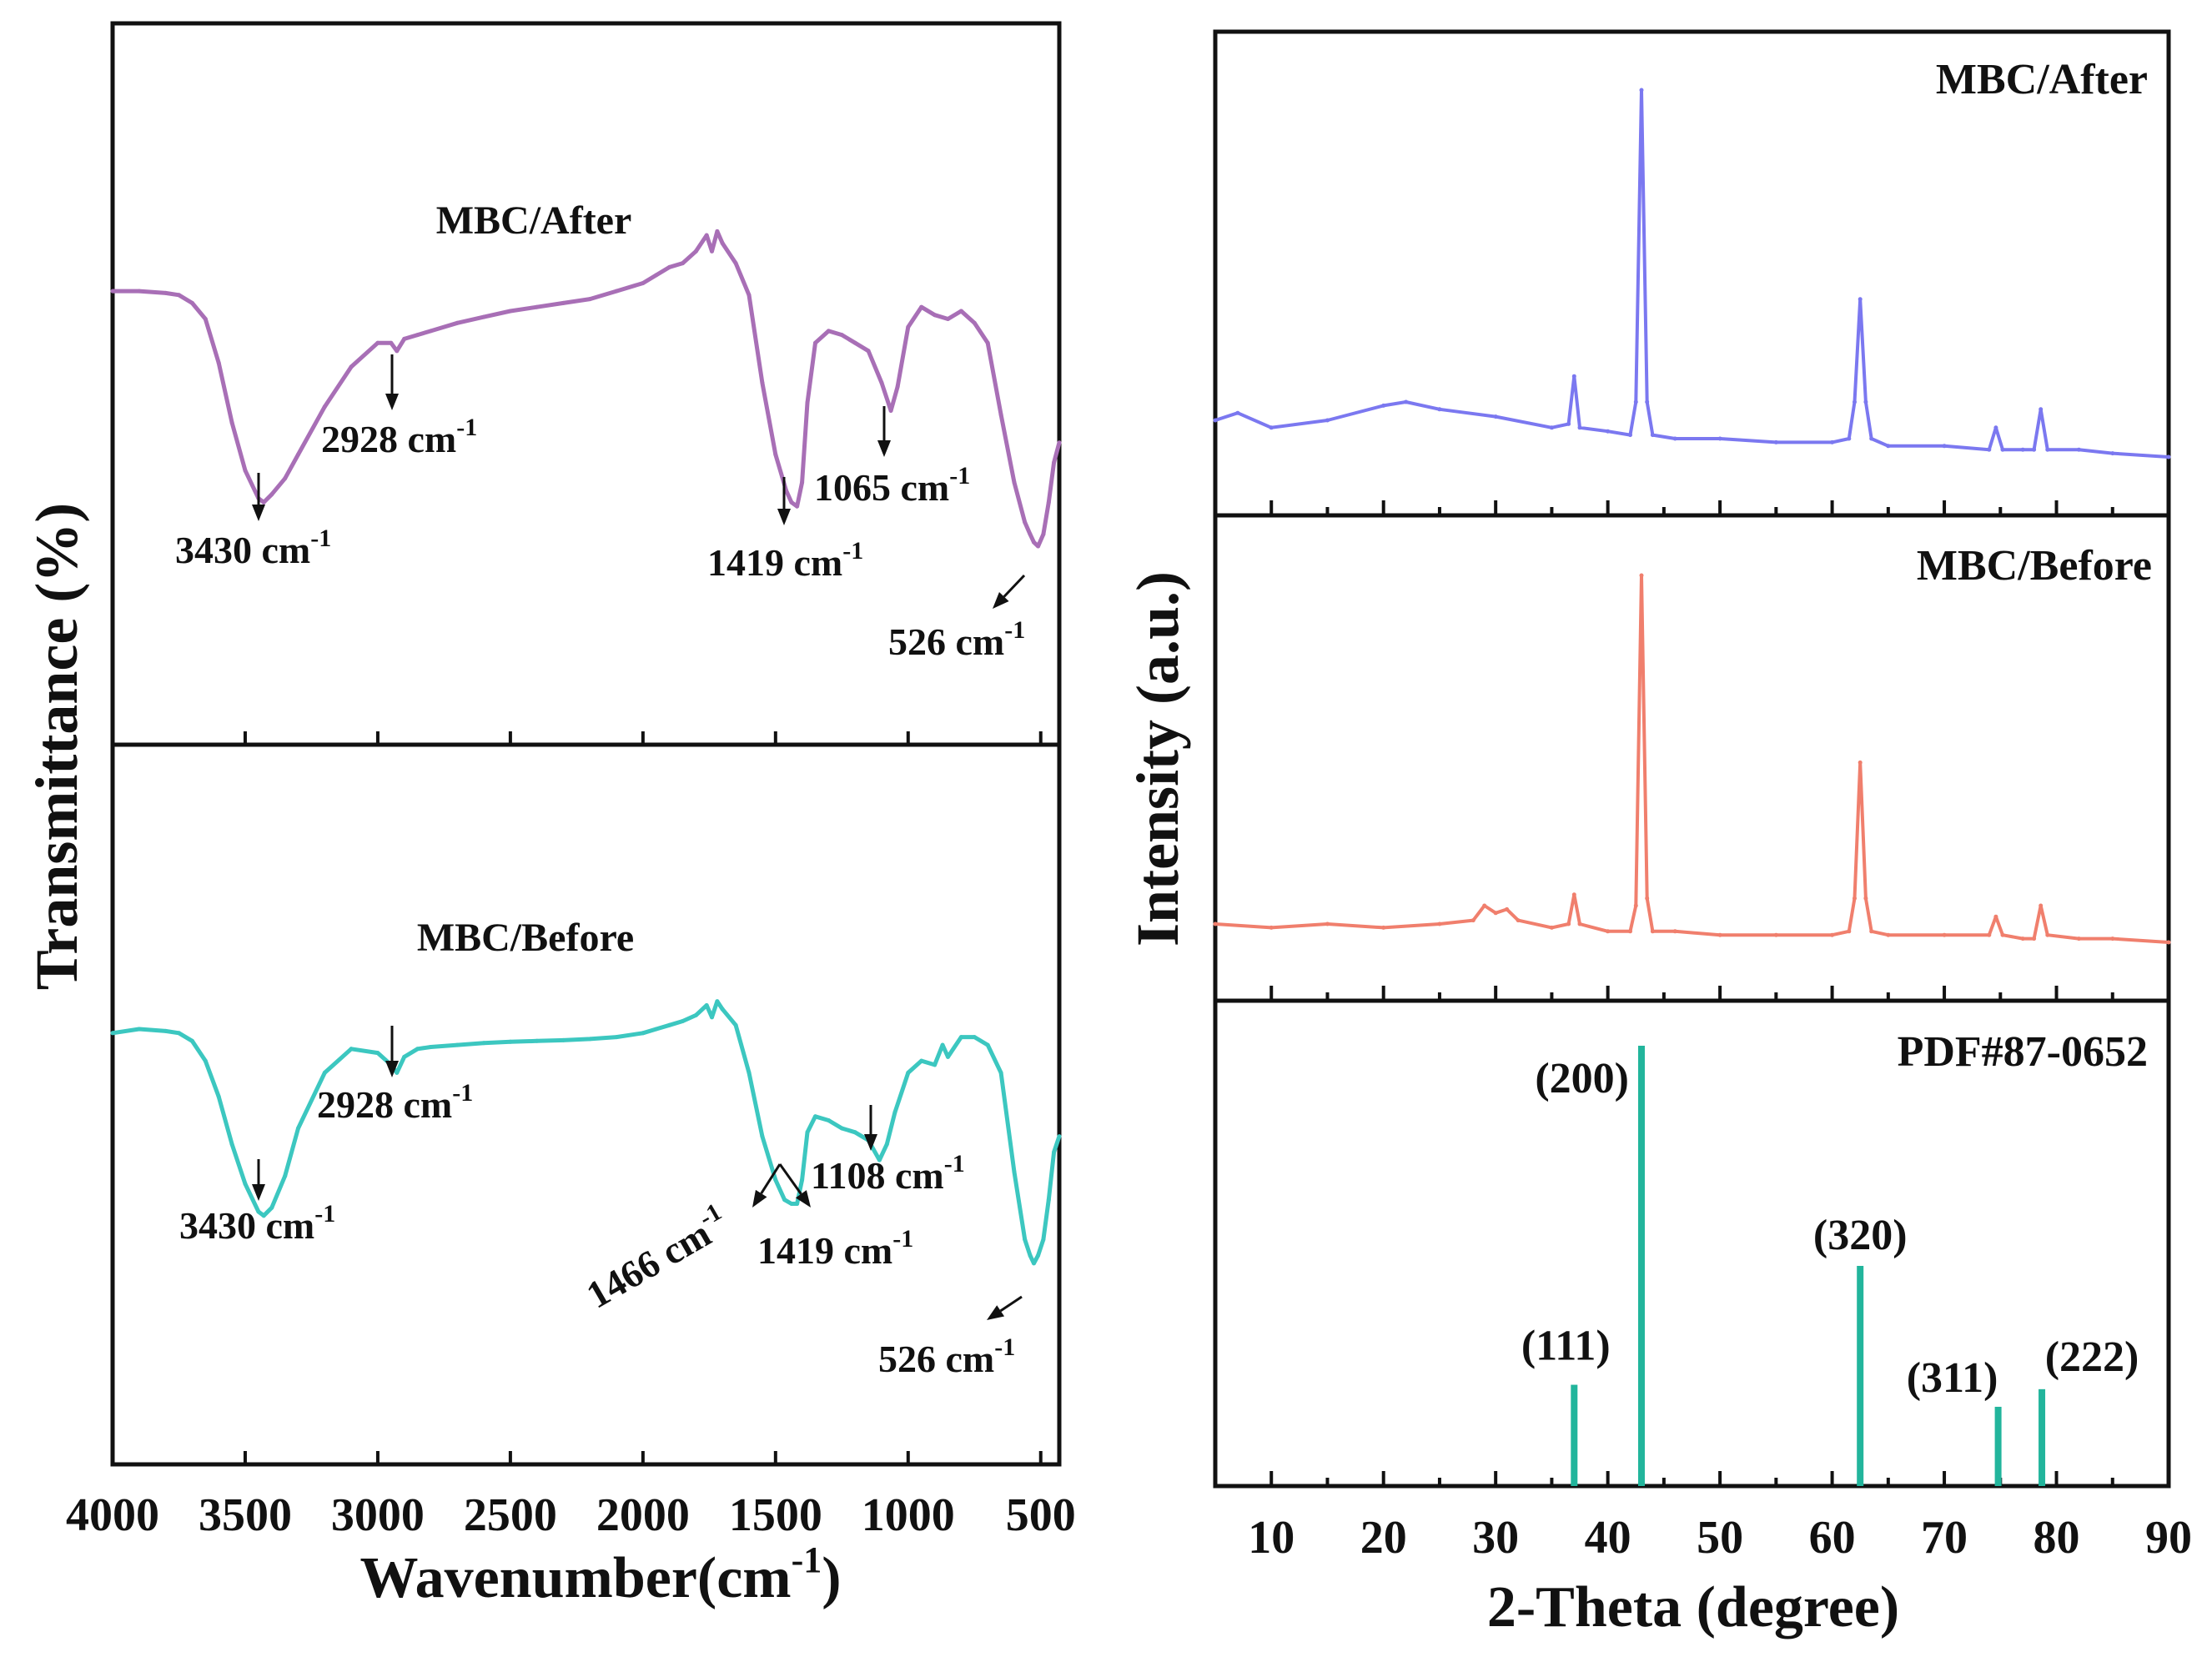 The width and height of the screenshot is (2212, 1657). Describe the element at coordinates (1041, 1515) in the screenshot. I see `ftir-x-tick-label: 500` at that location.